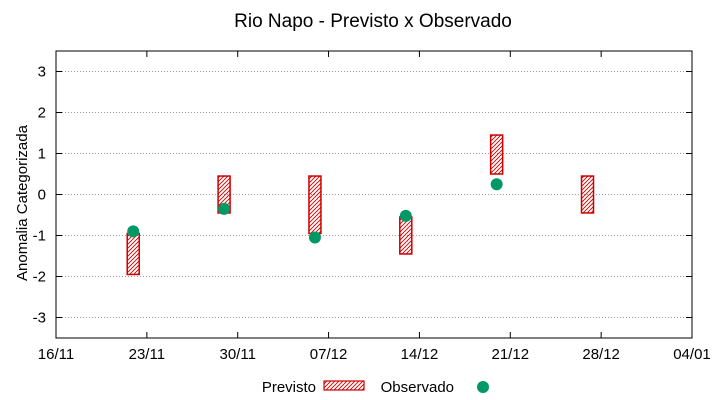 Image resolution: width=720 pixels, height=400 pixels. What do you see at coordinates (373, 21) in the screenshot?
I see `chart-title: Rio Napo - Previsto x Observado` at bounding box center [373, 21].